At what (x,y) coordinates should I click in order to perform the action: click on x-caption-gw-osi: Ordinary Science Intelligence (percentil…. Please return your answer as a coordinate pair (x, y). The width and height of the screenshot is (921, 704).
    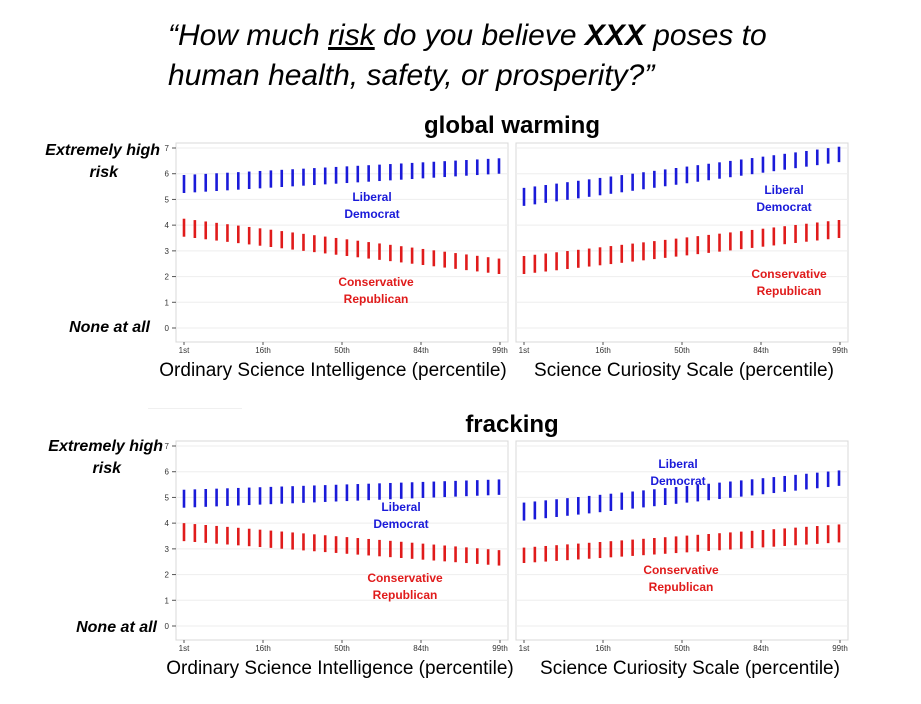
    Looking at the image, I should click on (333, 370).